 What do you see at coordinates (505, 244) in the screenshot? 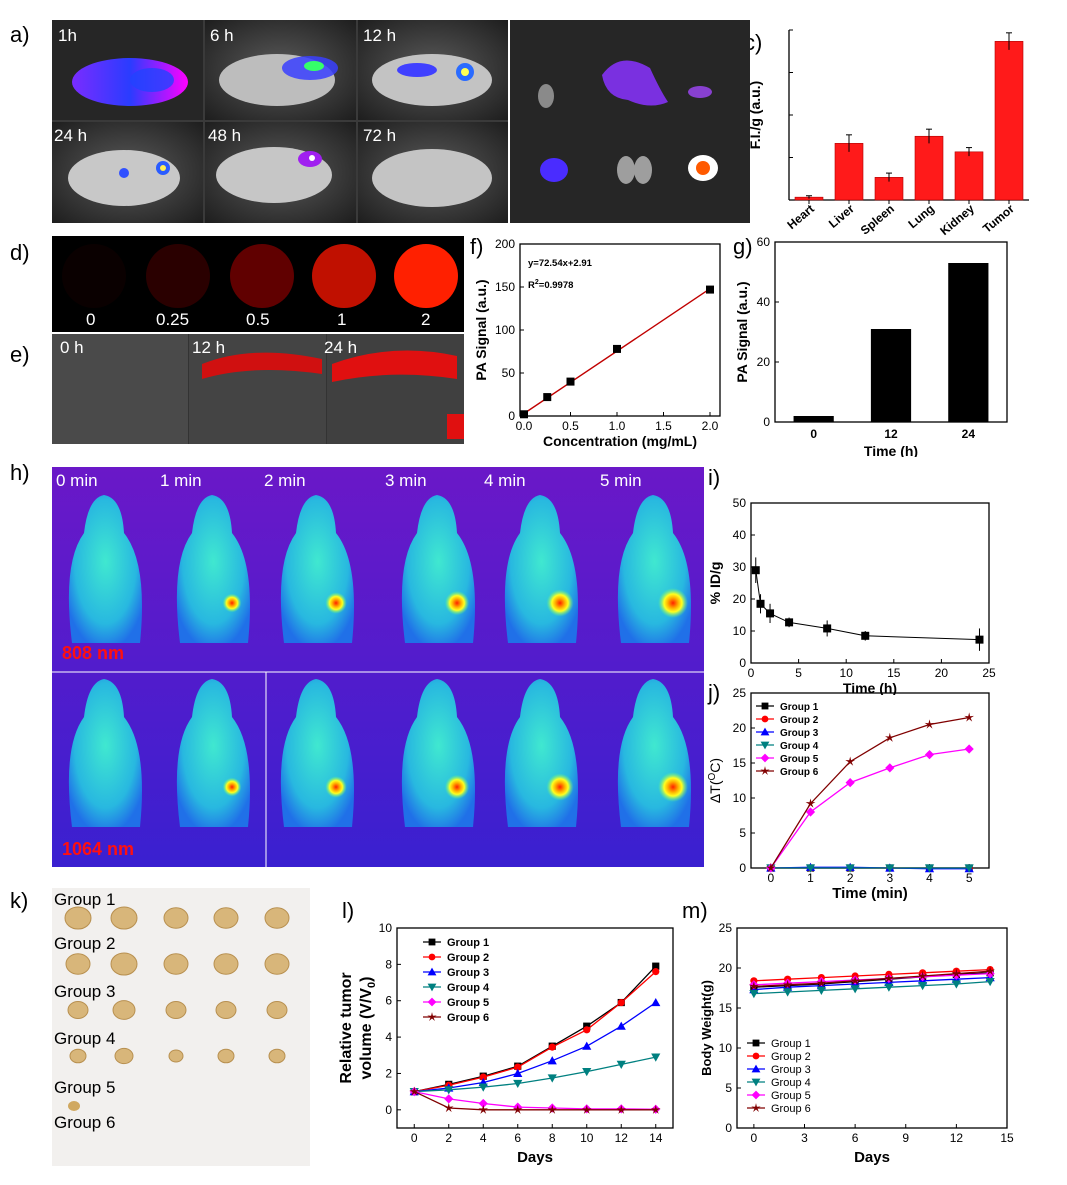
I see `y-tick-label: 200` at bounding box center [505, 244].